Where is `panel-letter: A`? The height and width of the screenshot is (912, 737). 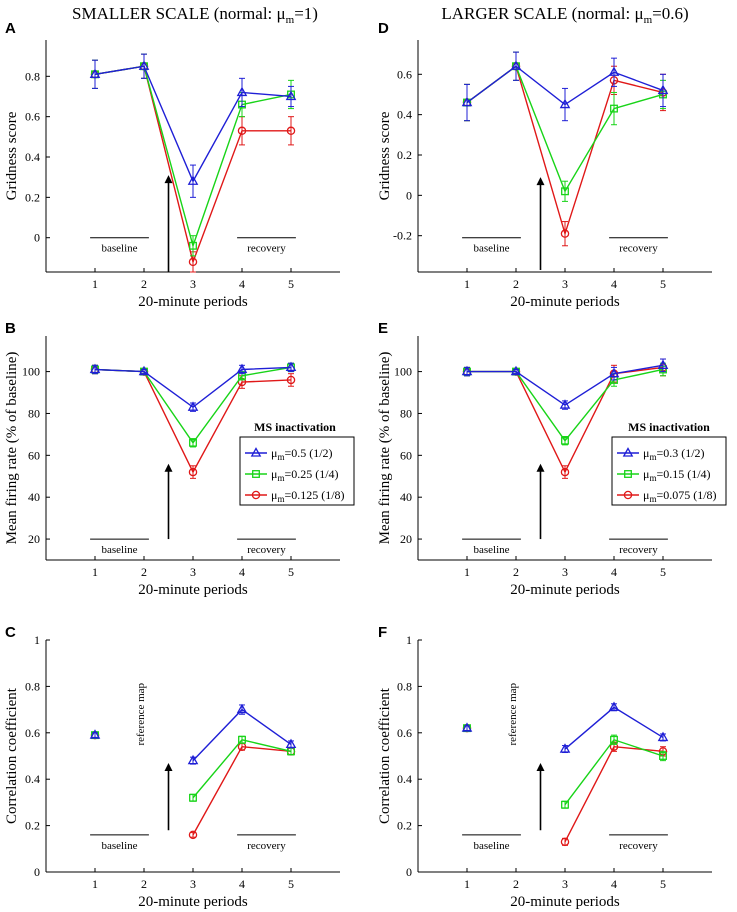
panel-letter: A is located at coordinates (10, 28).